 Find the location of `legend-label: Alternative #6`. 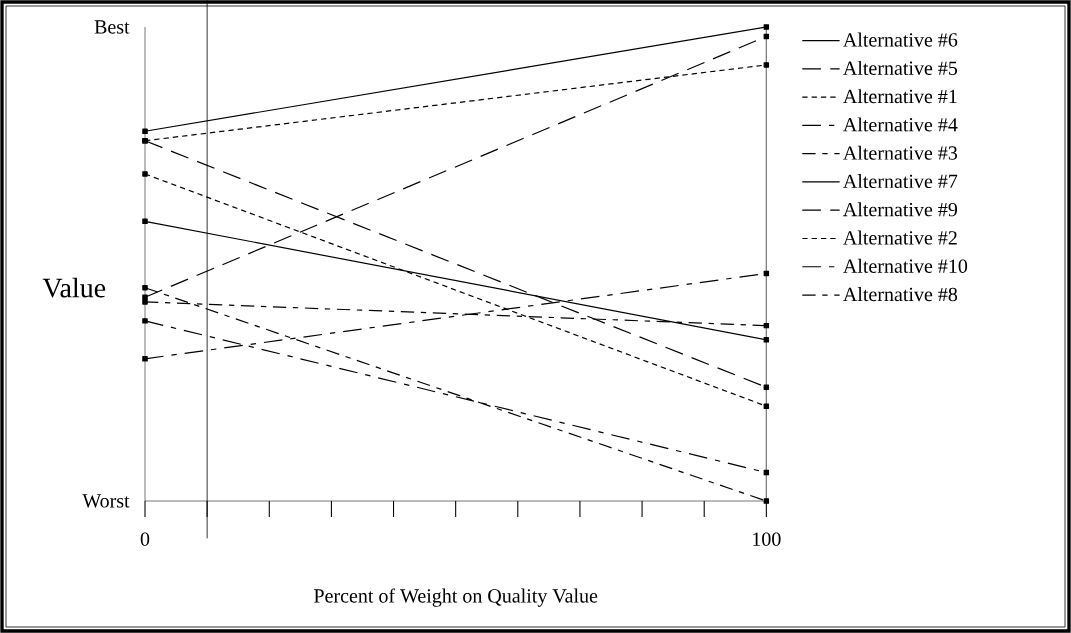

legend-label: Alternative #6 is located at coordinates (900, 39).